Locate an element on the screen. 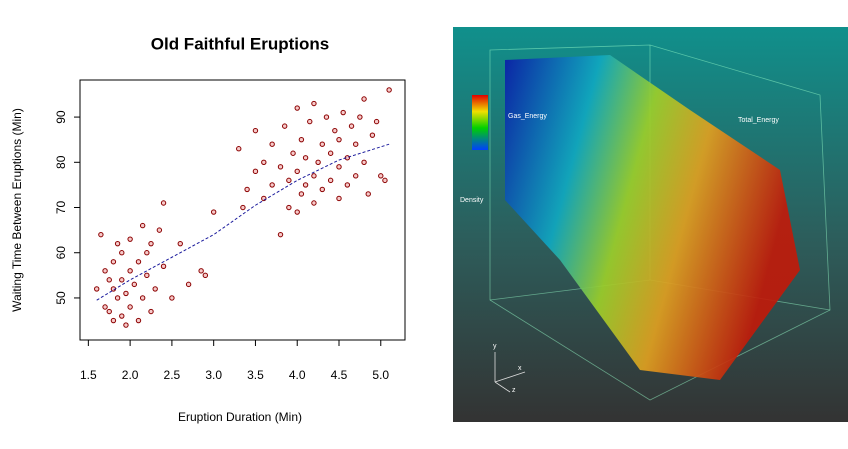 This screenshot has height=449, width=848. x-tick-label: 2.5 is located at coordinates (172, 375).